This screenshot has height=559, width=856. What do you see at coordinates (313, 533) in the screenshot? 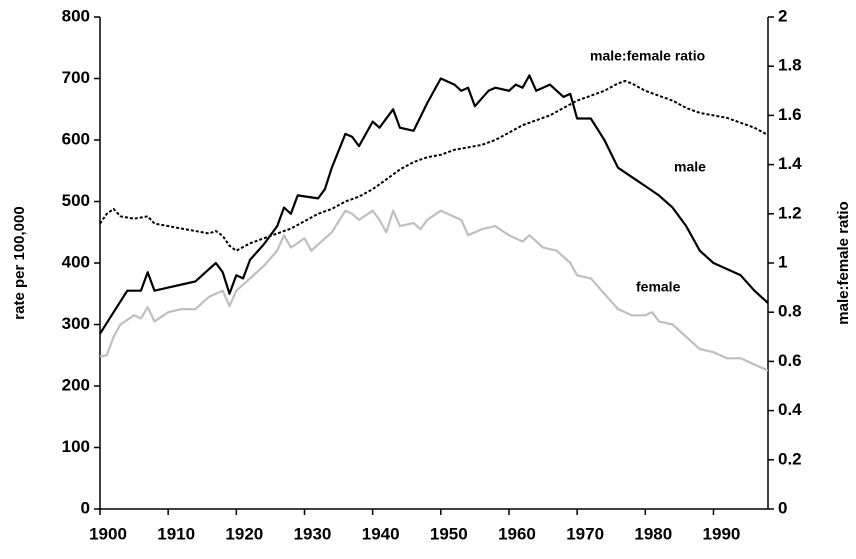
I see `x-tick-label: 1930` at bounding box center [313, 533].